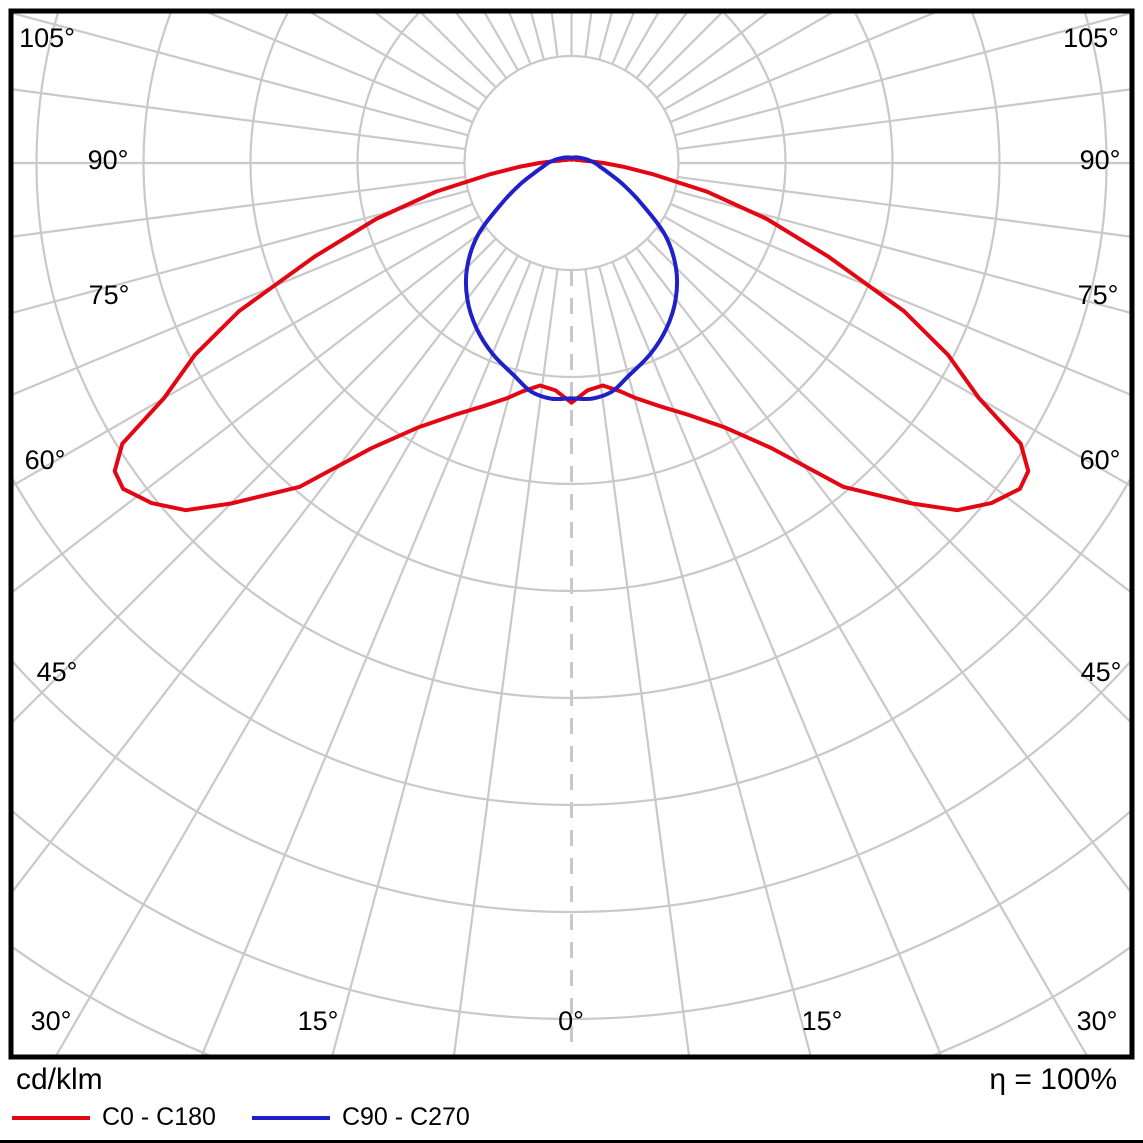 This screenshot has height=1143, width=1143. What do you see at coordinates (241, 1117) in the screenshot?
I see `legend: C0 - C180 C90 - C270` at bounding box center [241, 1117].